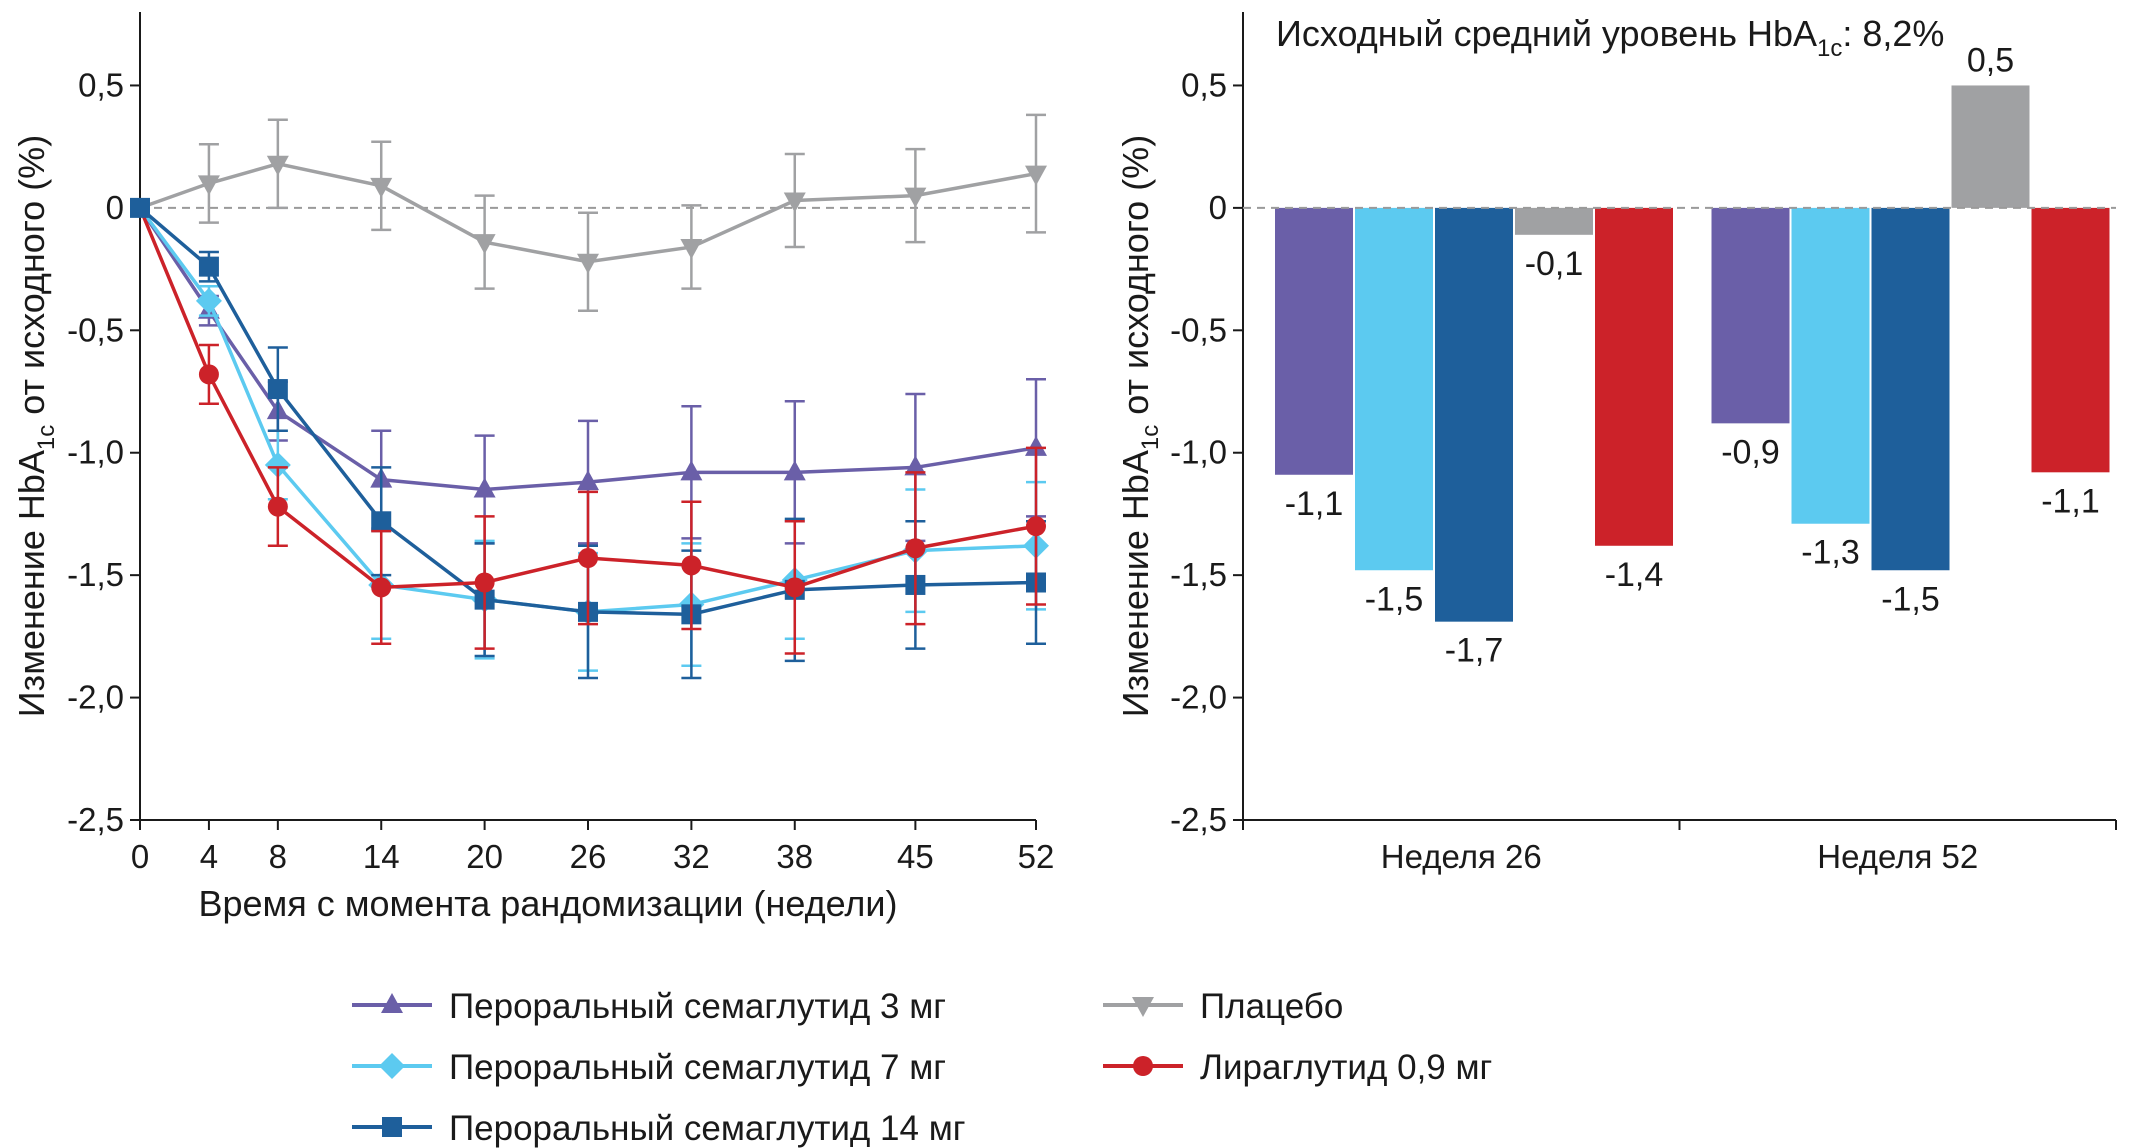 Image resolution: width=2139 pixels, height=1148 pixels. I want to click on category-label: Неделя 52, so click(1897, 856).